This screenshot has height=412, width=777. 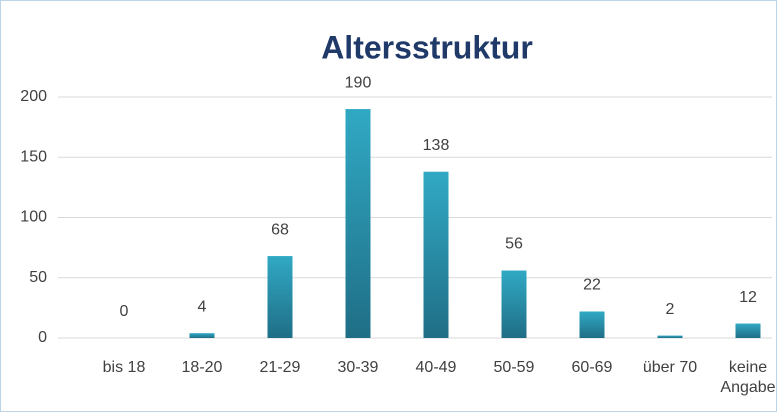 What do you see at coordinates (436, 145) in the screenshot?
I see `data-label: 138` at bounding box center [436, 145].